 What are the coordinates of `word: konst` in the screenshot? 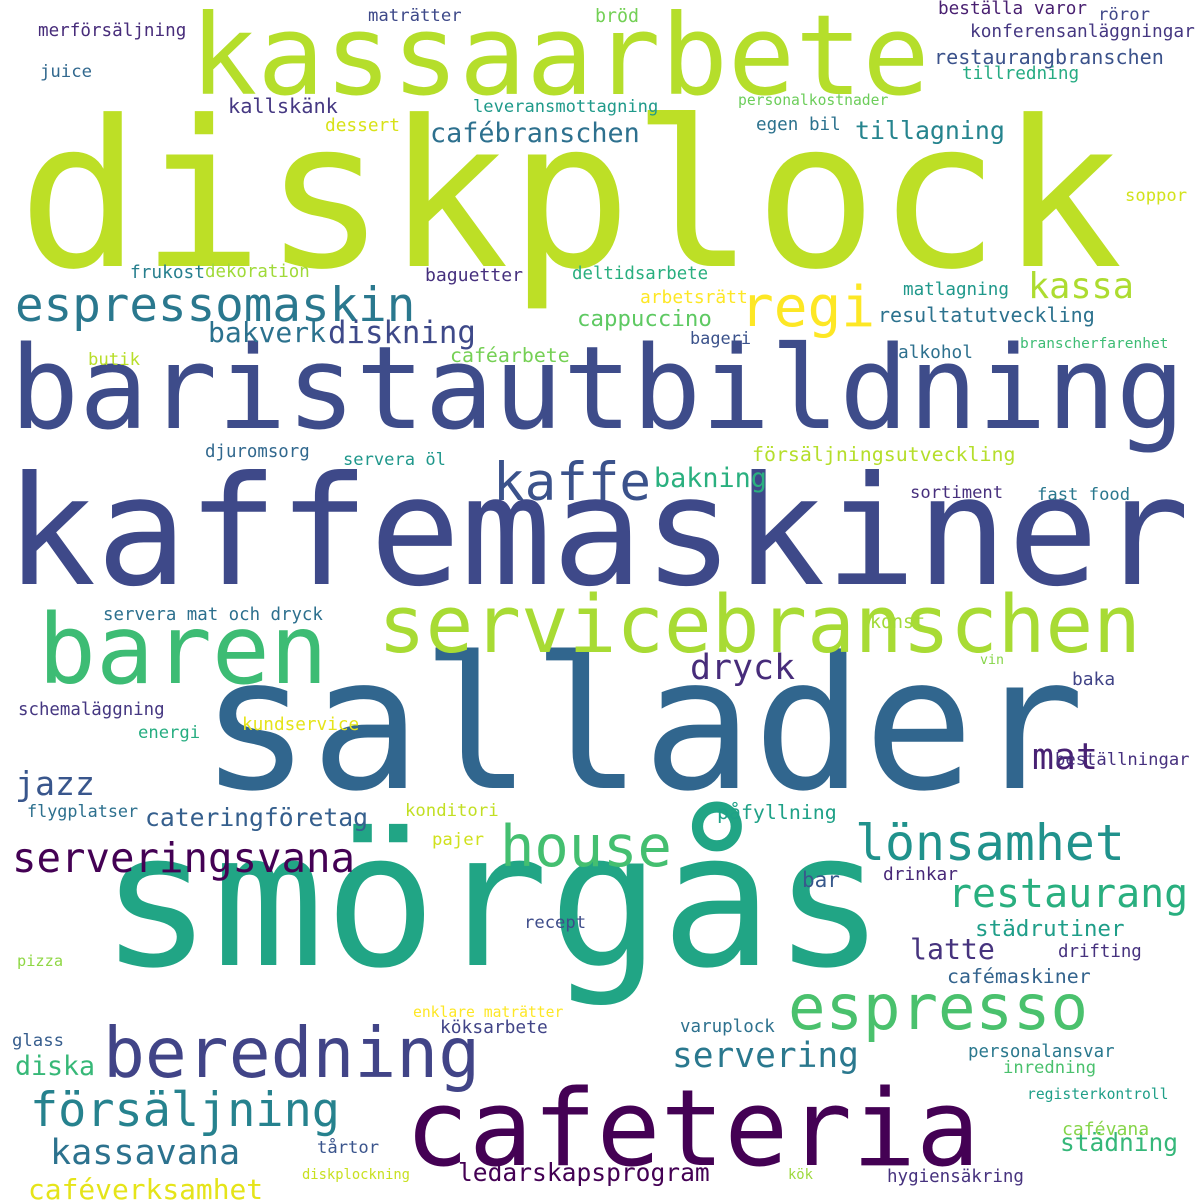 It's located at (898, 622).